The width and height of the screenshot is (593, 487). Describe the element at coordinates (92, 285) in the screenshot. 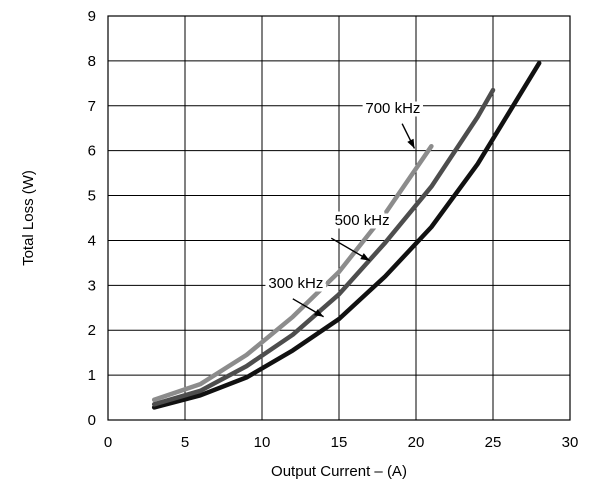

I see `y-tick-label: 3` at that location.